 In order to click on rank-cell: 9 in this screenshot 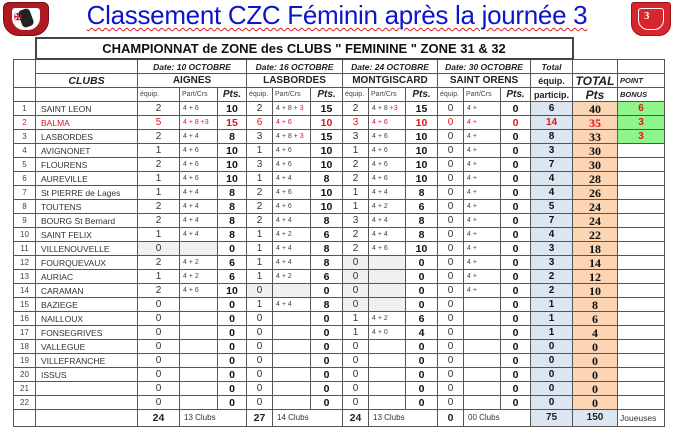, I will do `click(24, 220)`.